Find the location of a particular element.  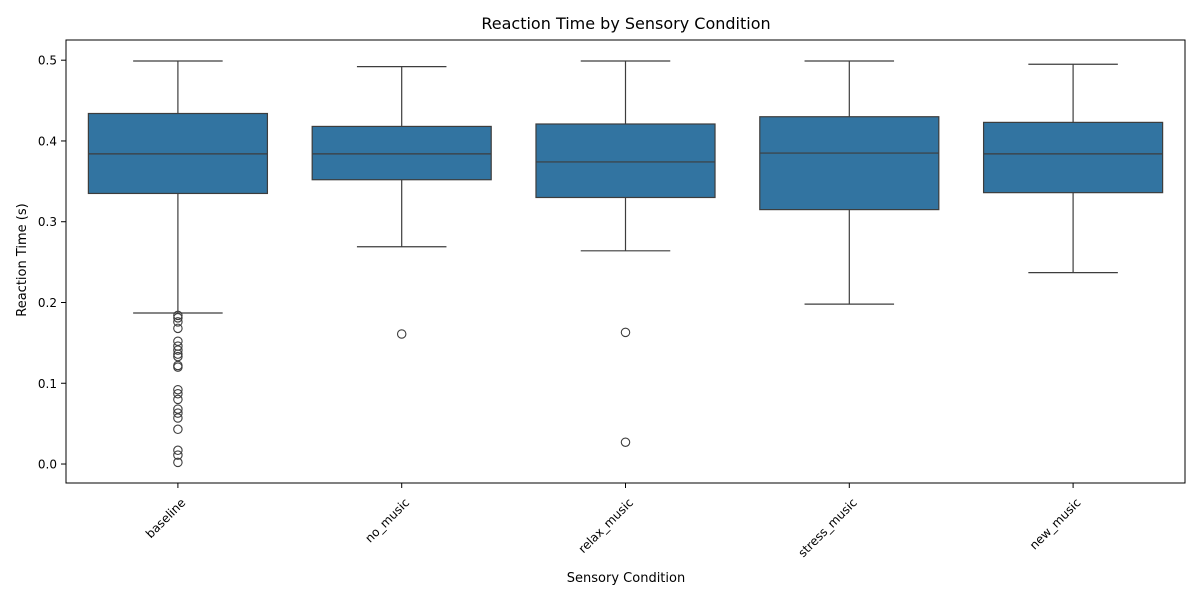

x-tick-label: new_music is located at coordinates (1055, 524).